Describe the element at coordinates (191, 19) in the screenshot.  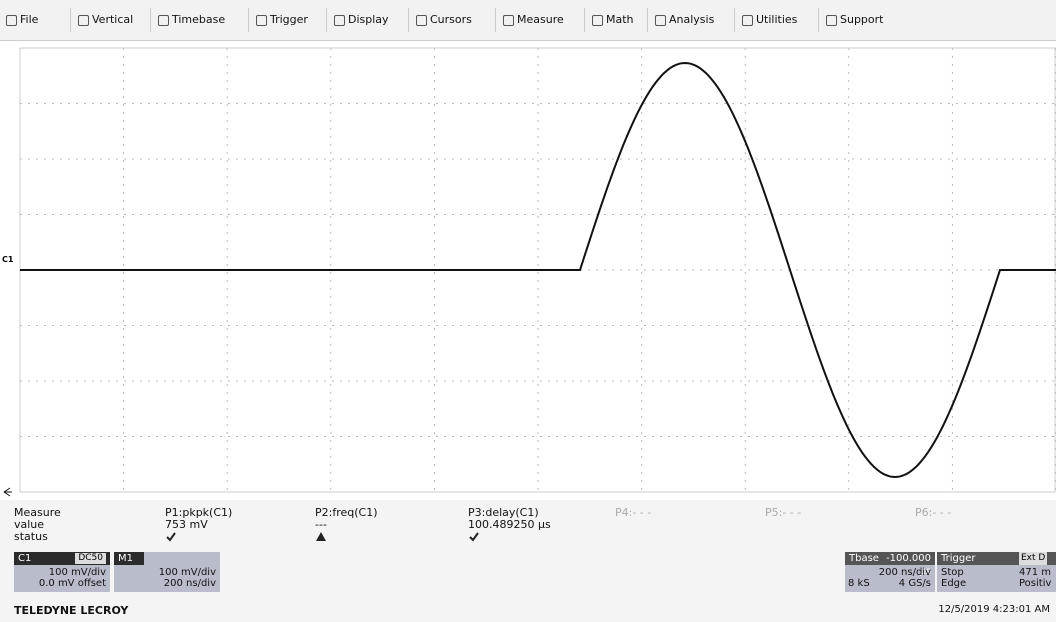
I see `menu-item: Timebase` at that location.